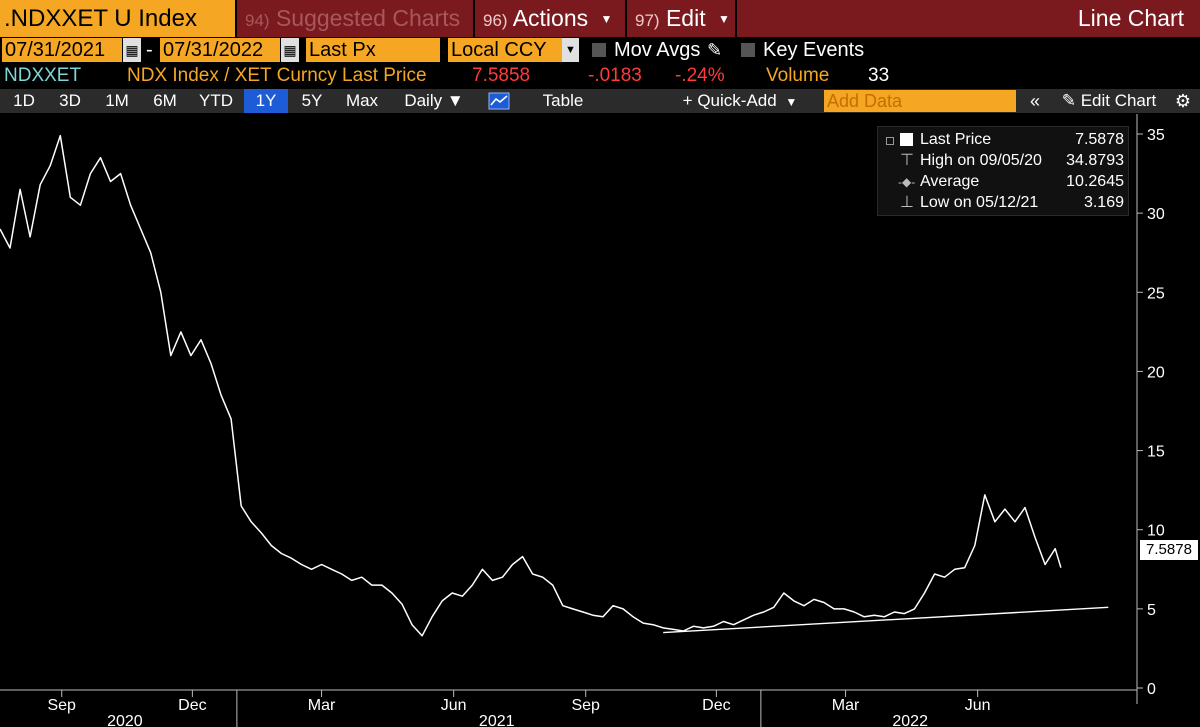 This screenshot has width=1200, height=727. I want to click on currency-select: Local CCY, so click(505, 50).